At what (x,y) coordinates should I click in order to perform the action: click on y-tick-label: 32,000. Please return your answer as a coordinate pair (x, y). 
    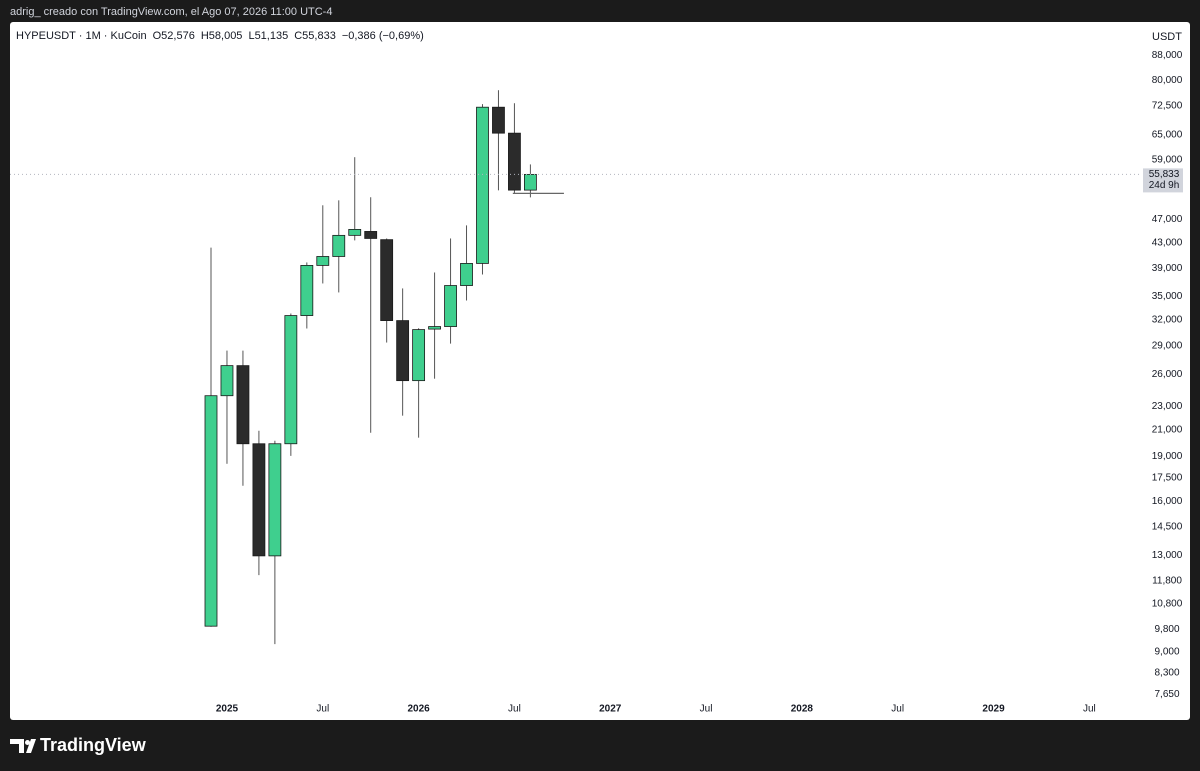
    Looking at the image, I should click on (1167, 320).